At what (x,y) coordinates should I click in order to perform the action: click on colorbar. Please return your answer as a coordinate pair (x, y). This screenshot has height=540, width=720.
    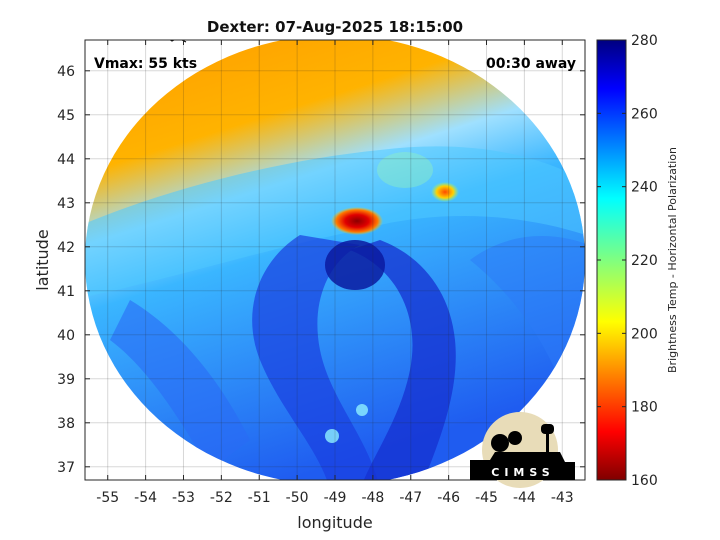
    Looking at the image, I should click on (611, 260).